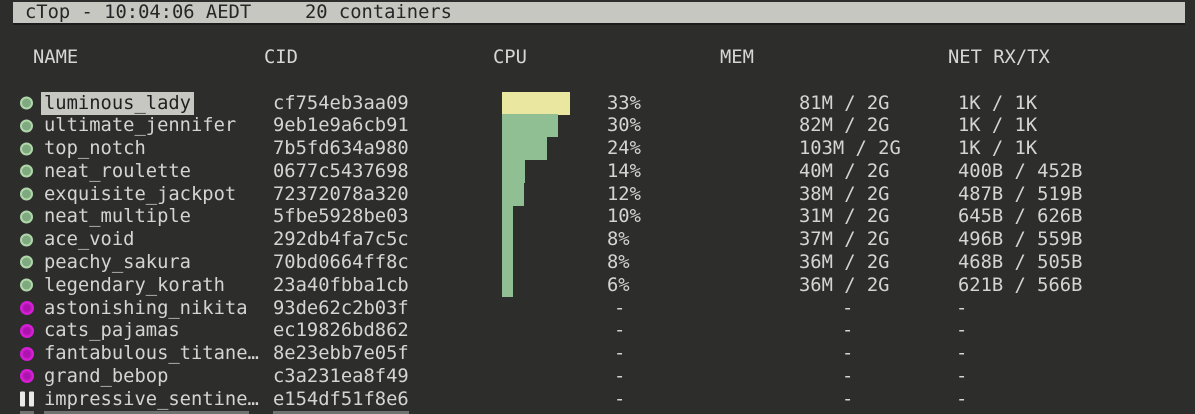  I want to click on cpu-value: 14%, so click(624, 171).